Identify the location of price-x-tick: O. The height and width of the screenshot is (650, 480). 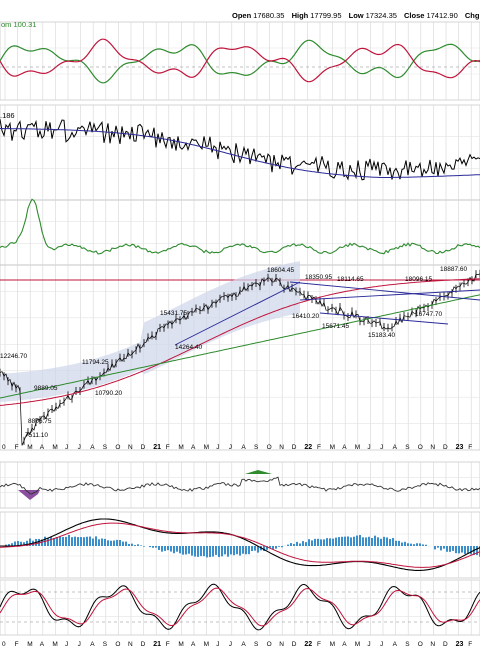
(269, 447).